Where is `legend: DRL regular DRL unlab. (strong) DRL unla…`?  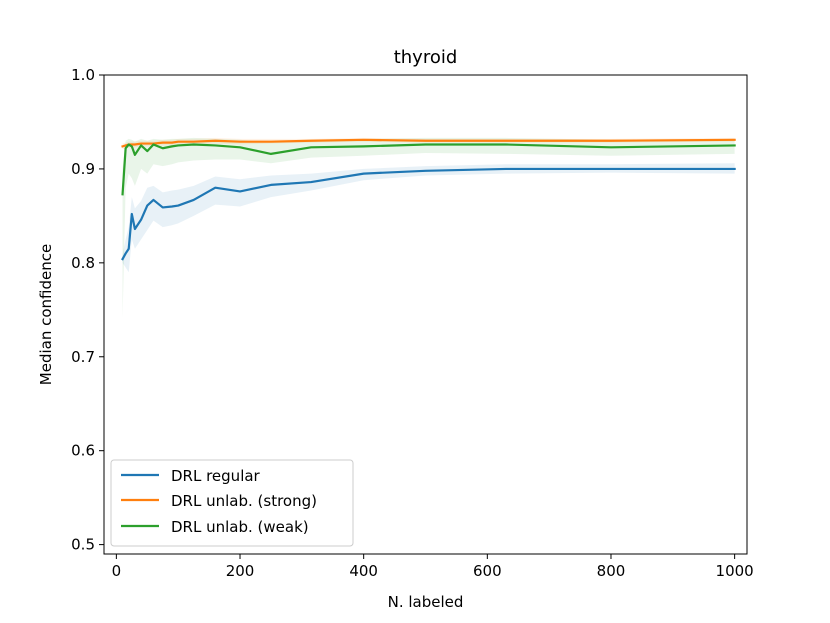 legend: DRL regular DRL unlab. (strong) DRL unla… is located at coordinates (232, 503).